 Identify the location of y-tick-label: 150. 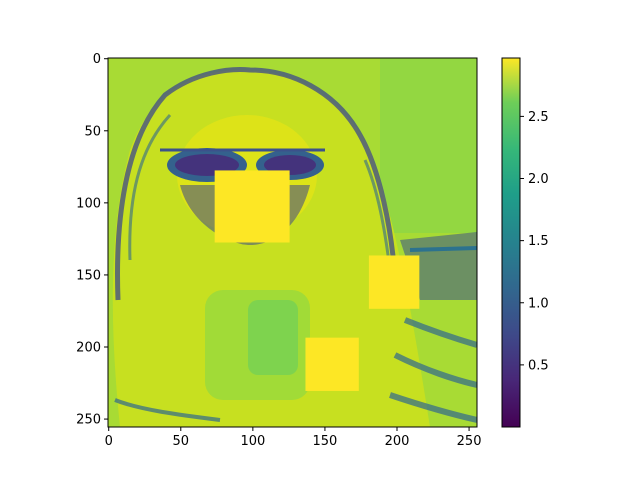
(88, 275).